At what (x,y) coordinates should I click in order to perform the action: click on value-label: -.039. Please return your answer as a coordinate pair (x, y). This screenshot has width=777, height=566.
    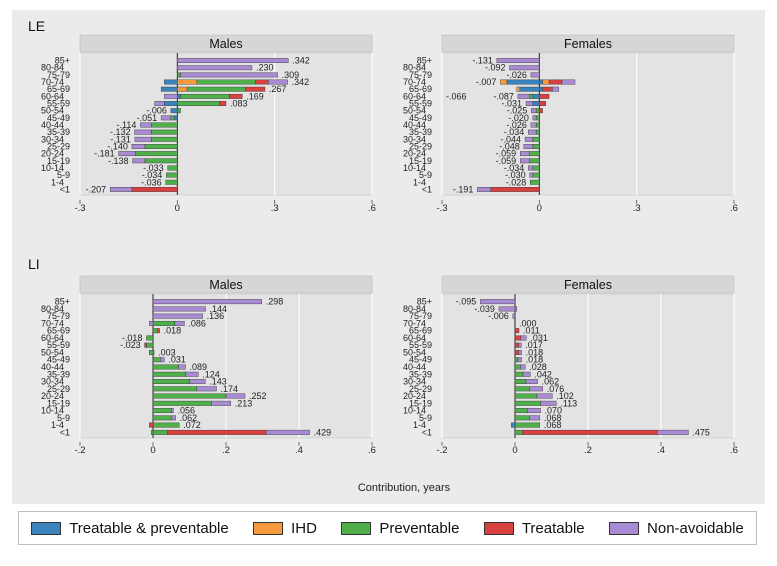
    Looking at the image, I should click on (484, 309).